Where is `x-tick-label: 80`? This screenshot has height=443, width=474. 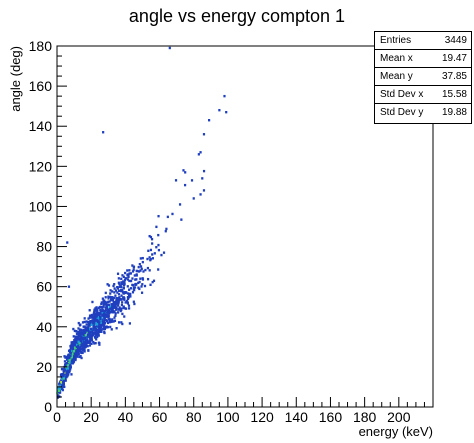
x-tick-label: 80 is located at coordinates (194, 417).